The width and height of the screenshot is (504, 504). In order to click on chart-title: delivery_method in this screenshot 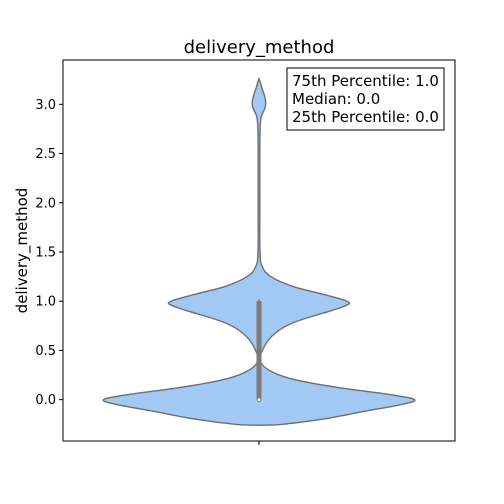, I will do `click(259, 47)`.